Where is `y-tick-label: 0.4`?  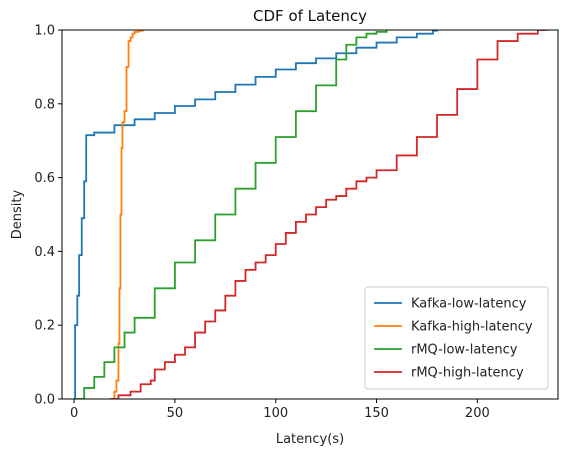
y-tick-label: 0.4 is located at coordinates (44, 252).